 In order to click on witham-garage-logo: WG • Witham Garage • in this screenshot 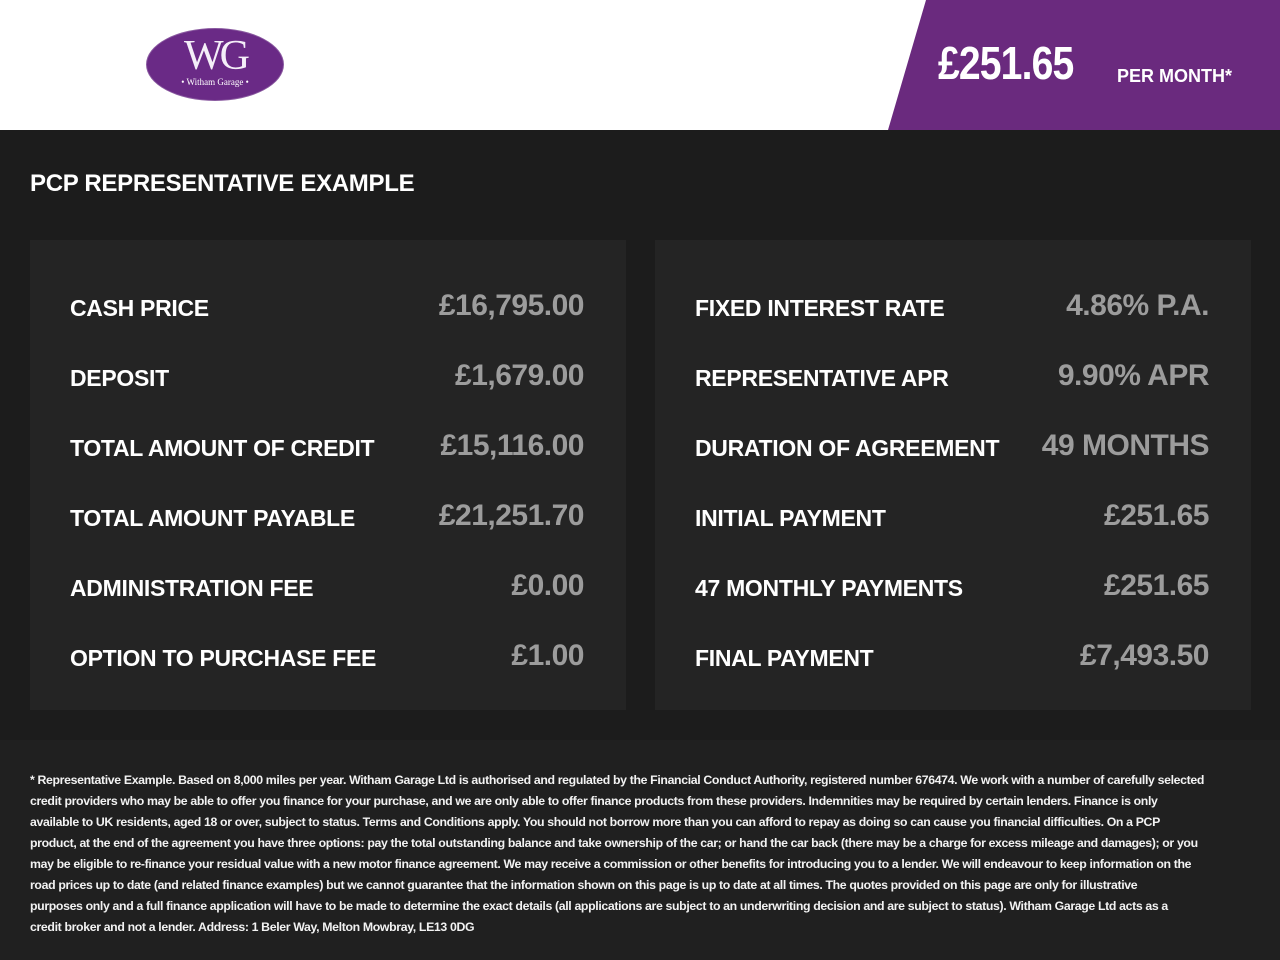, I will do `click(215, 64)`.